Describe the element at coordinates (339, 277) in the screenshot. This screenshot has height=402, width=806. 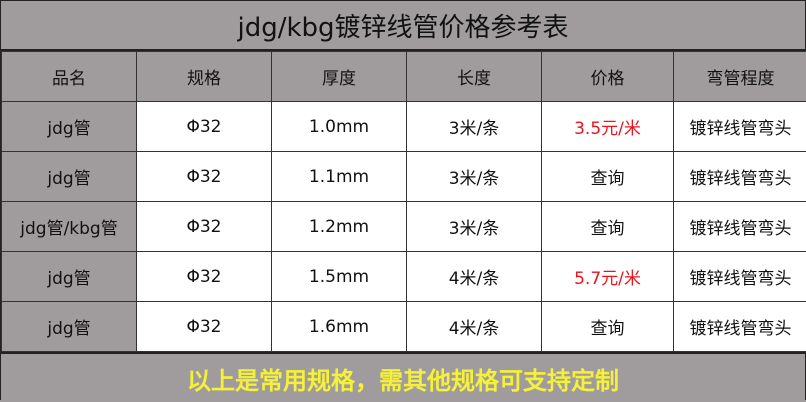
I see `cell-thickness: 1.5mm` at that location.